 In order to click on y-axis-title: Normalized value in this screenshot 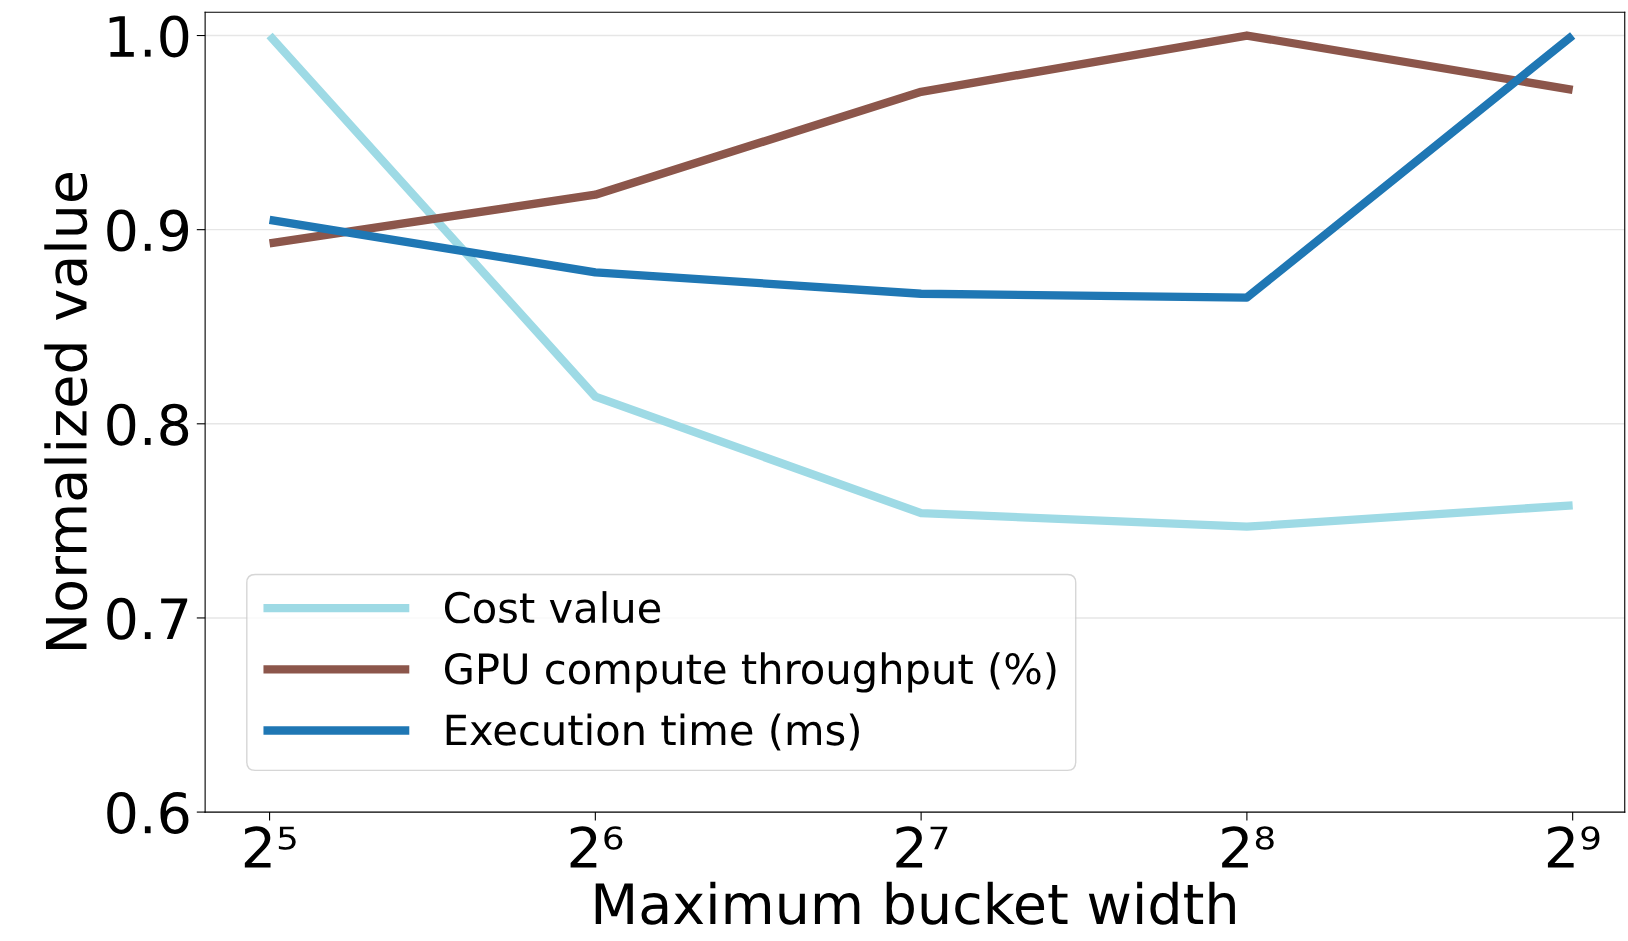, I will do `click(66, 410)`.